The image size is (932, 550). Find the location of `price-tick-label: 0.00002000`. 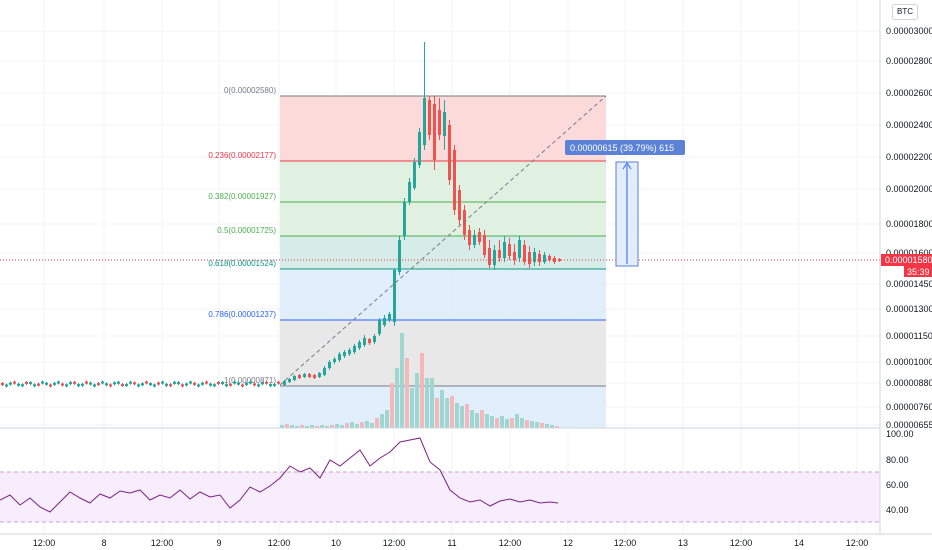

price-tick-label: 0.00002000 is located at coordinates (909, 189).